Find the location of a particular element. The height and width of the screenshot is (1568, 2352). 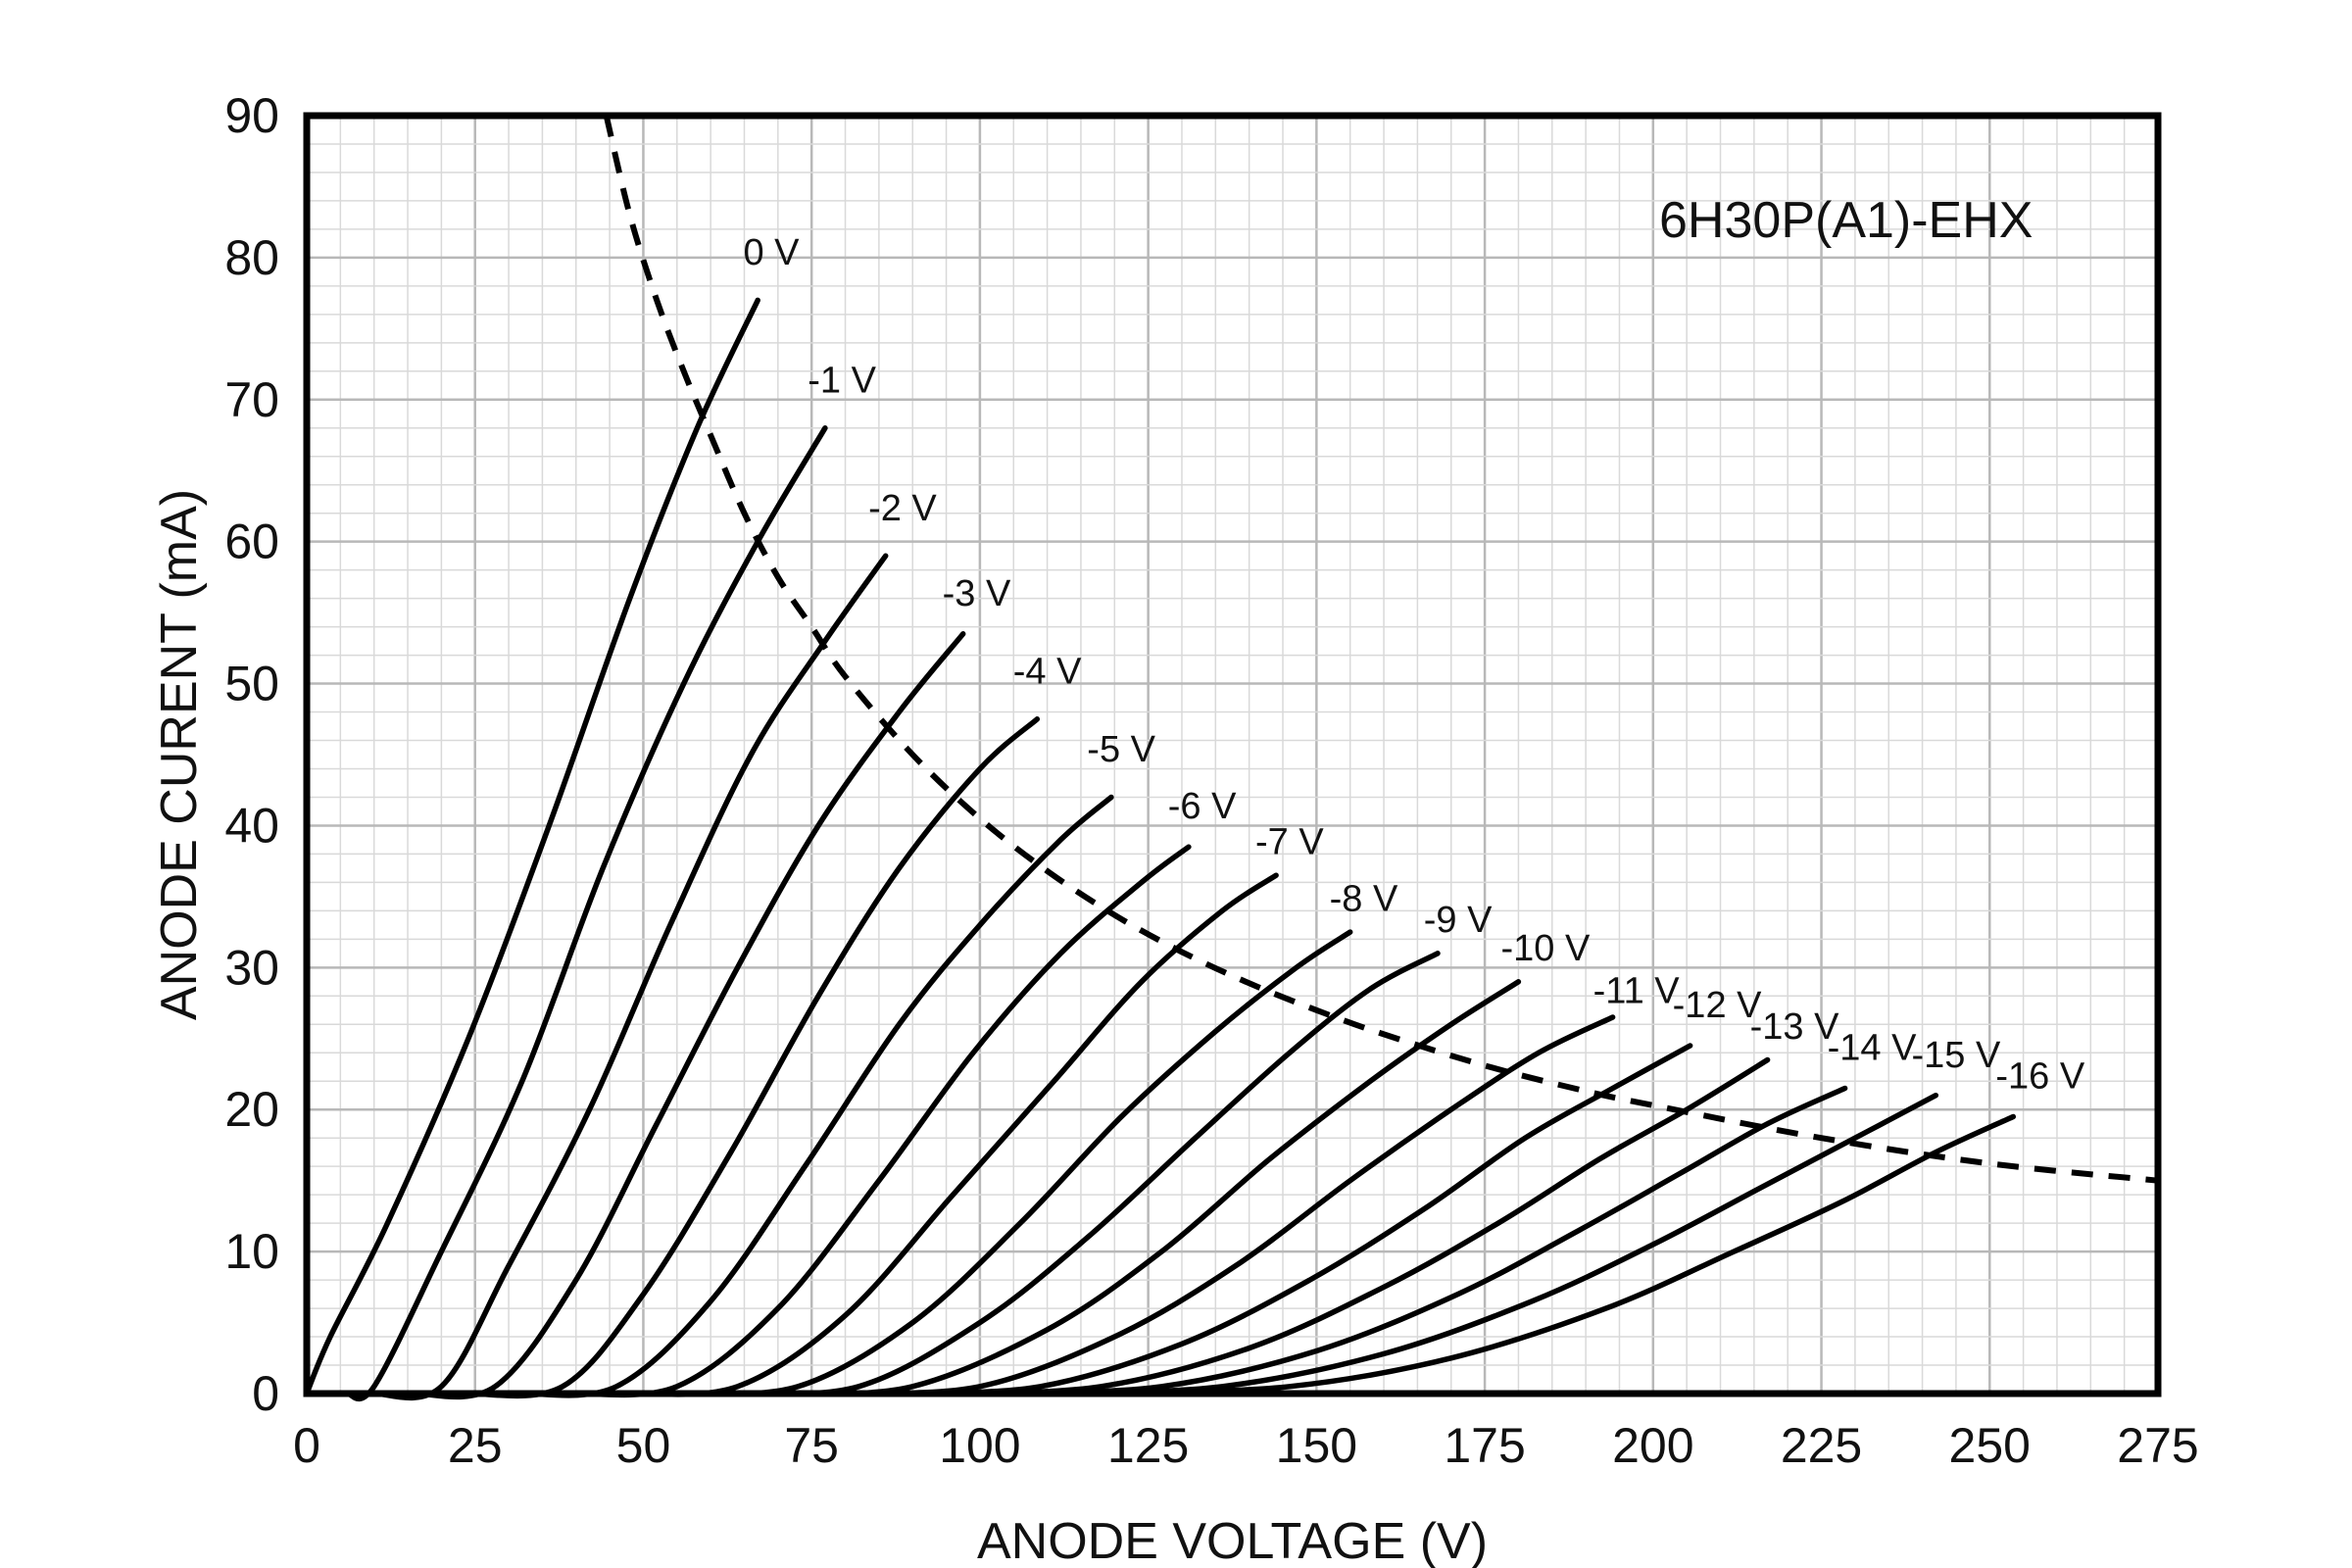

x-tick-label: 125 is located at coordinates (1148, 1445).